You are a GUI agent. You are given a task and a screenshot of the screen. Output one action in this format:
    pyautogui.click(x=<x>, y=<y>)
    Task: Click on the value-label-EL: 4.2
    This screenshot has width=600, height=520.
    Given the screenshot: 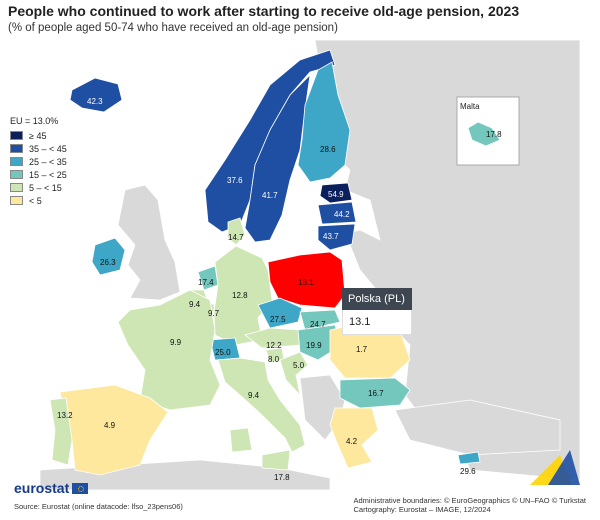 What is the action you would take?
    pyautogui.click(x=352, y=441)
    